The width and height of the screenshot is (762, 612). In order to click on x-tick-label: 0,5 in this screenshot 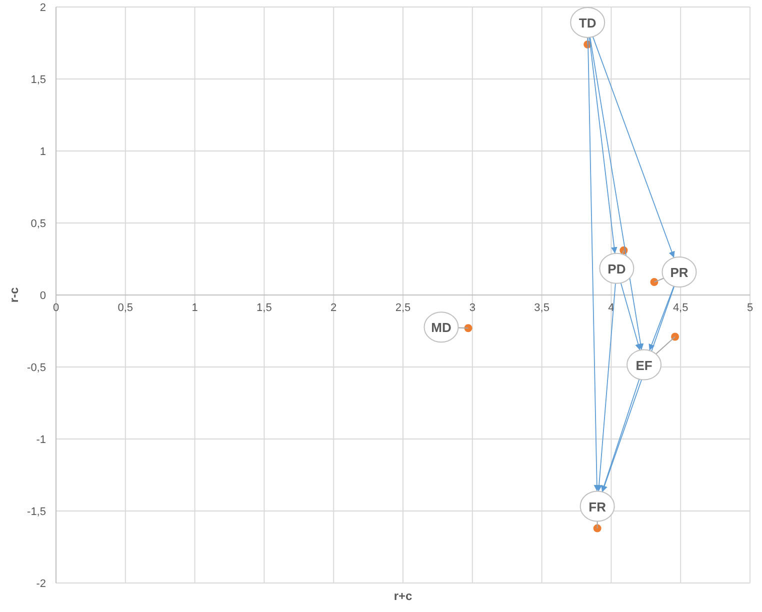, I will do `click(126, 308)`.